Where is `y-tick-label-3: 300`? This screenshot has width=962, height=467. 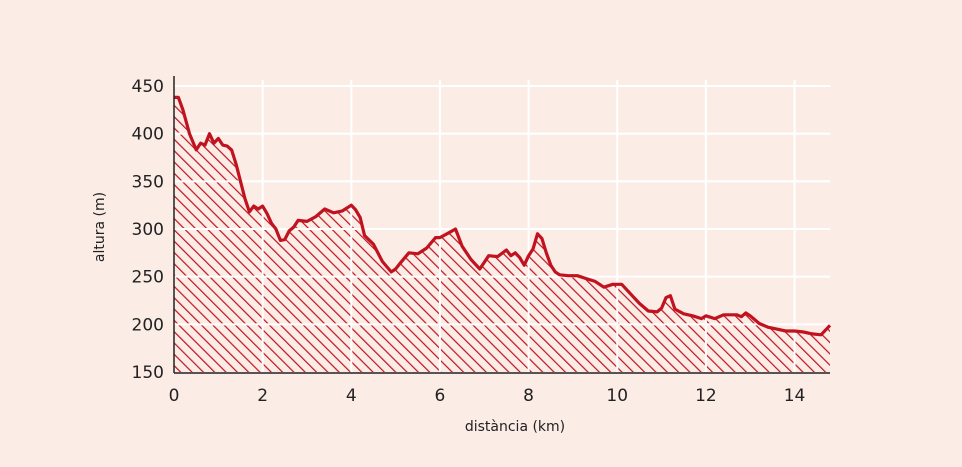 y-tick-label-3: 300 is located at coordinates (148, 230).